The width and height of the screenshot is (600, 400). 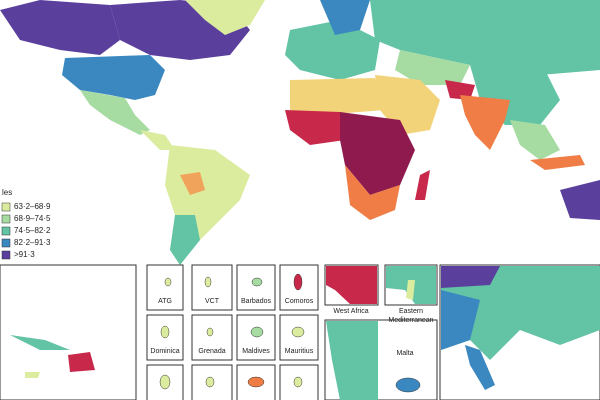 I want to click on inset-label: ATG, so click(x=165, y=301).